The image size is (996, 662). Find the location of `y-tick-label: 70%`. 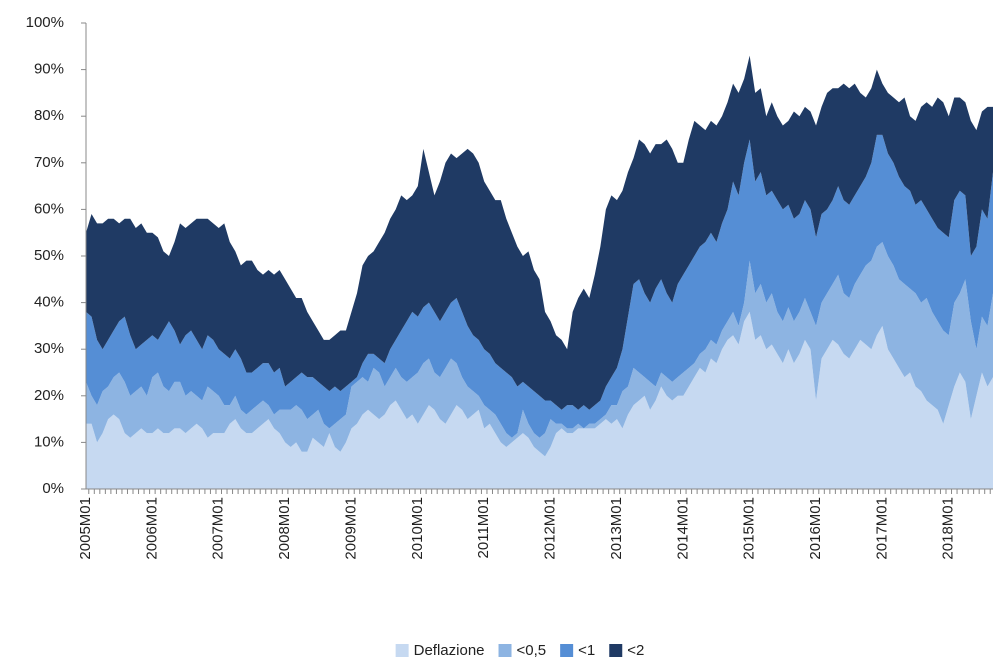

y-tick-label: 70% is located at coordinates (49, 162).